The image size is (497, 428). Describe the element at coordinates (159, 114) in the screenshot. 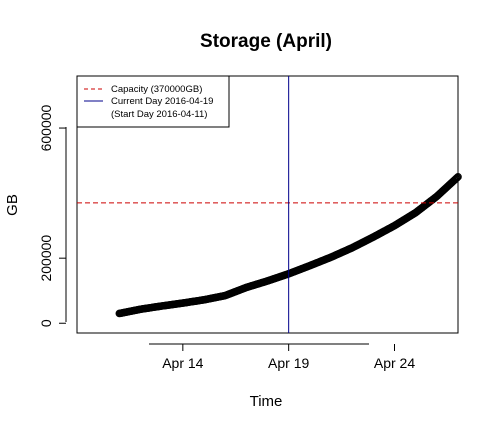

I see `legend-start-day-label: (Start Day 2016-04-11)` at that location.